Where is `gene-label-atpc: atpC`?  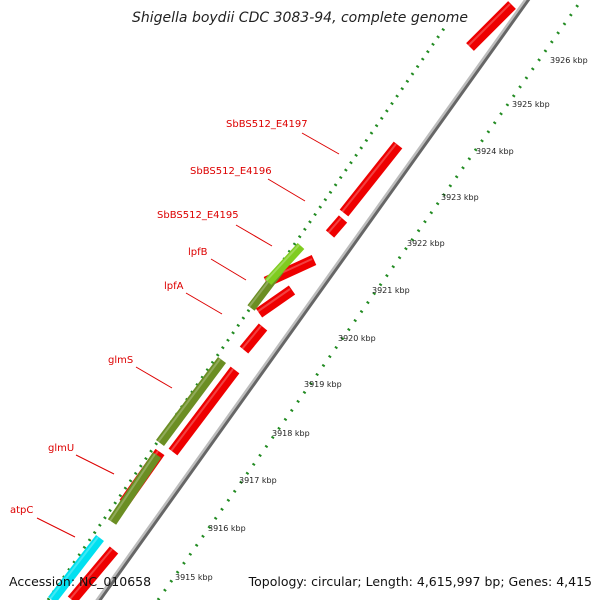 gene-label-atpc: atpC is located at coordinates (21, 510).